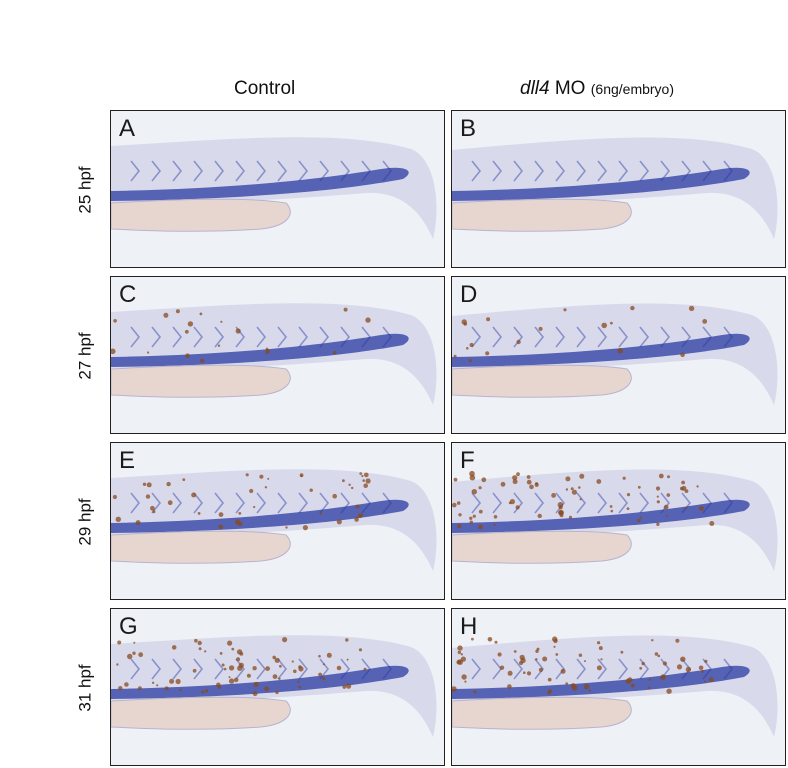 Image resolution: width=788 pixels, height=768 pixels. Describe the element at coordinates (128, 626) in the screenshot. I see `panel-letter: G` at that location.